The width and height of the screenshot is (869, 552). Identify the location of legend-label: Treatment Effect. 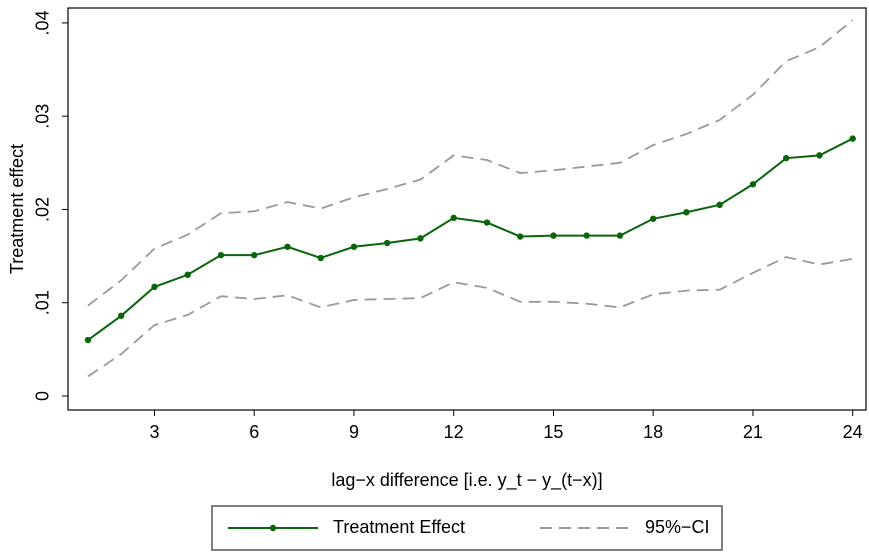
(399, 527).